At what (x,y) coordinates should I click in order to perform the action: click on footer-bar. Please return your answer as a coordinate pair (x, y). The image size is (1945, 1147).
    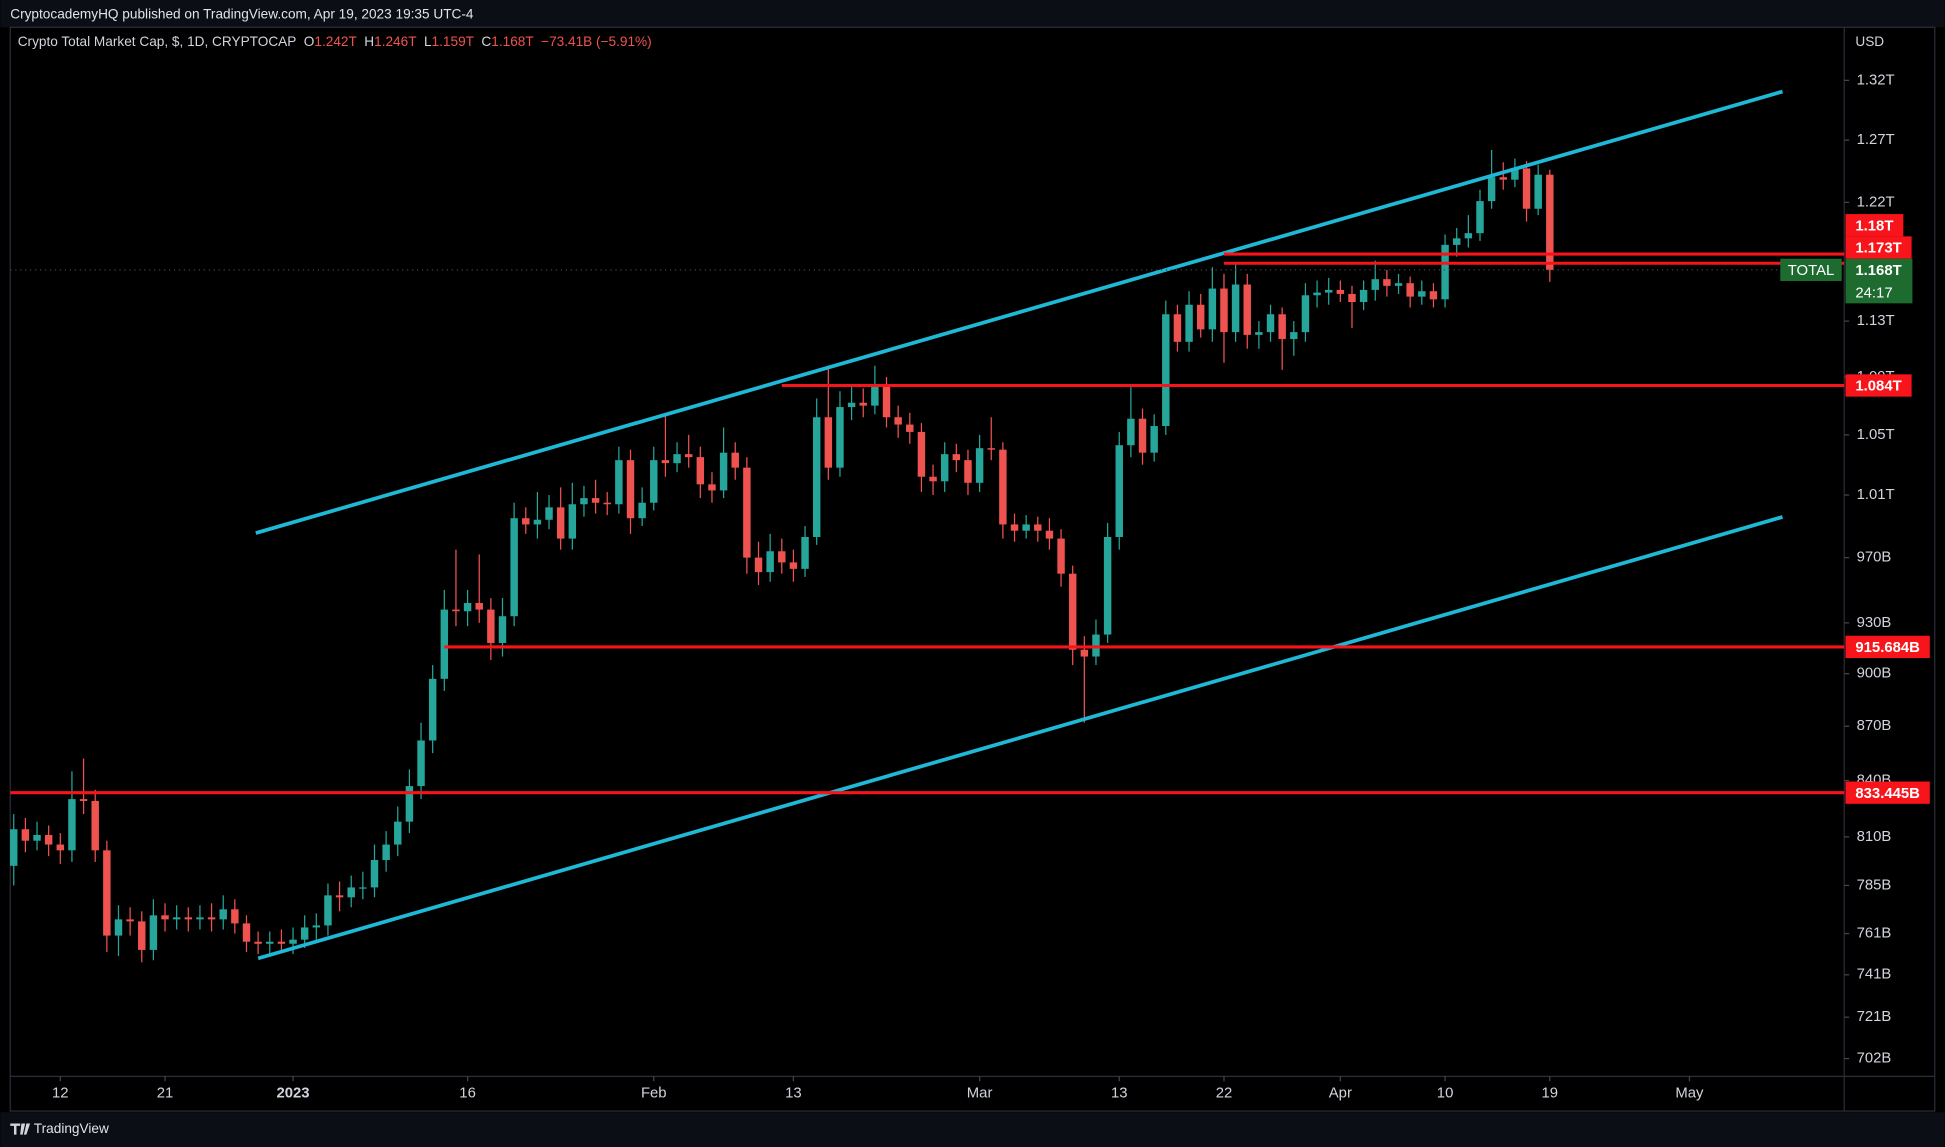
    Looking at the image, I should click on (972, 1129).